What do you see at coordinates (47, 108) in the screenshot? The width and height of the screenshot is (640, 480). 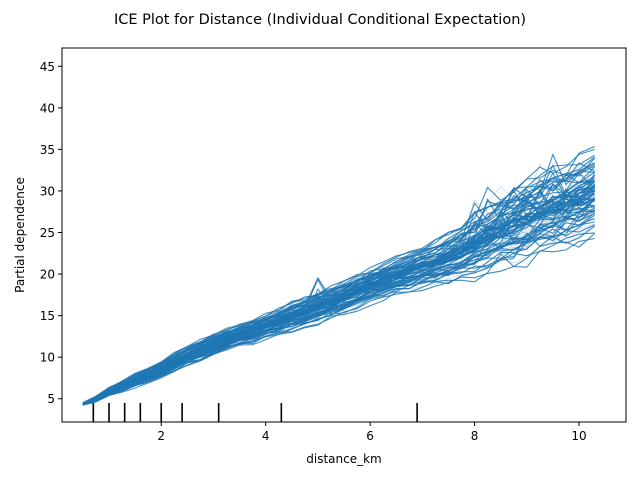 I see `y-tick-label: 40` at bounding box center [47, 108].